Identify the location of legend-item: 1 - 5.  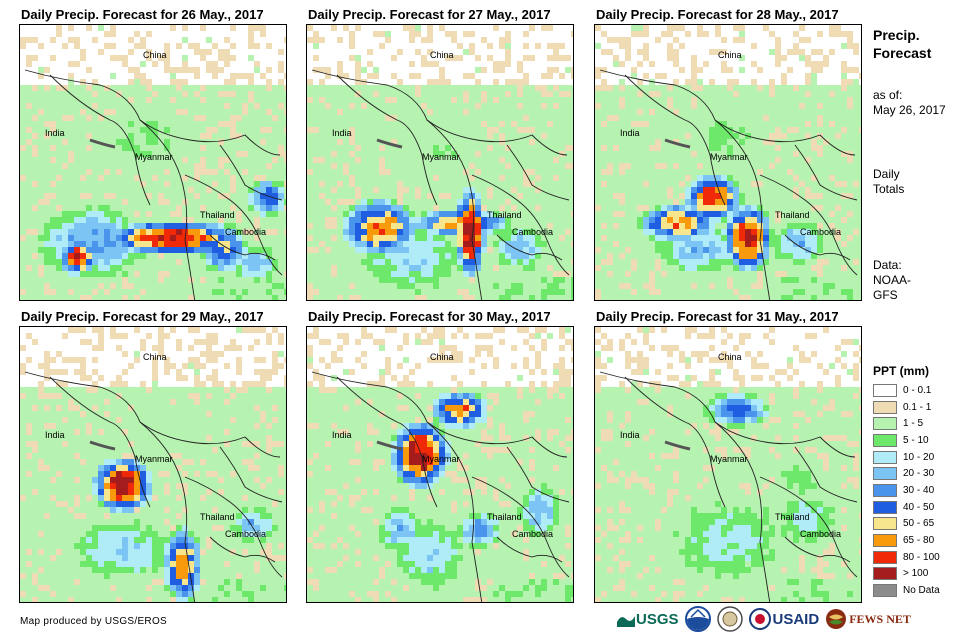
(906, 423).